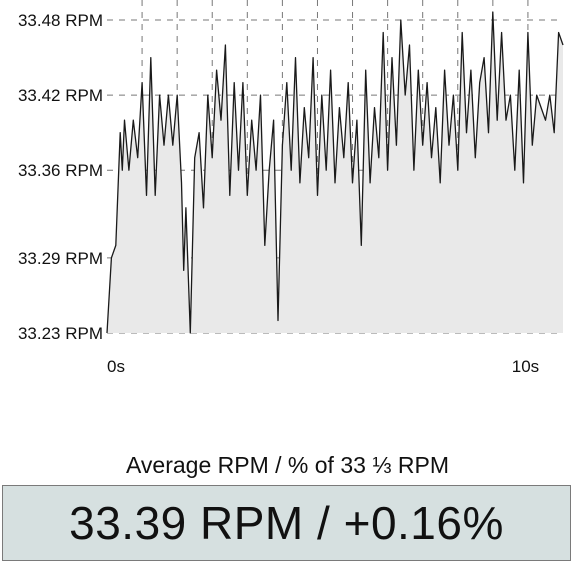 This screenshot has width=575, height=565. I want to click on y-tick-label: 33.29 RPM, so click(60, 258).